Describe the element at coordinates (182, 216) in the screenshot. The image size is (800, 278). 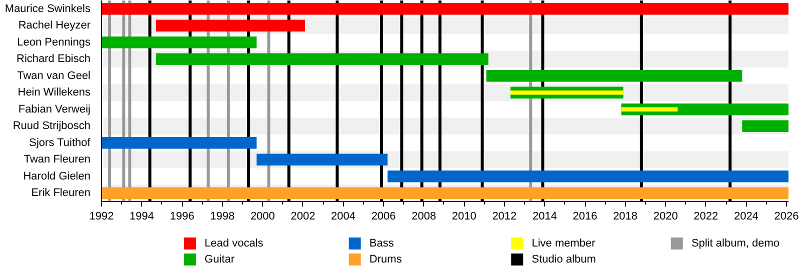
I see `x-tick-label: 1996` at that location.